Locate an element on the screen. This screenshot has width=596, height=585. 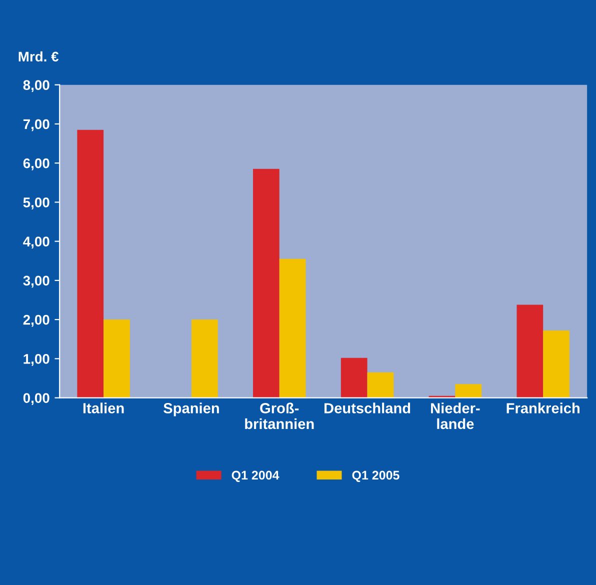
x-tick-label: Frankreich is located at coordinates (543, 408).